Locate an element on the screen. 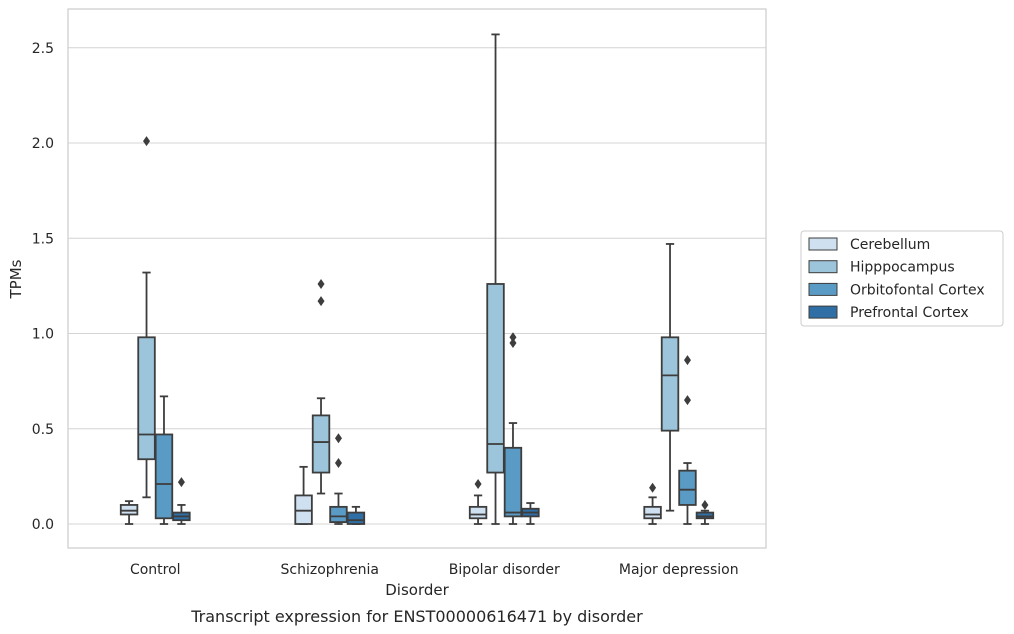 The width and height of the screenshot is (1014, 634). box-hipppocampus-schizophrenia is located at coordinates (321, 386).